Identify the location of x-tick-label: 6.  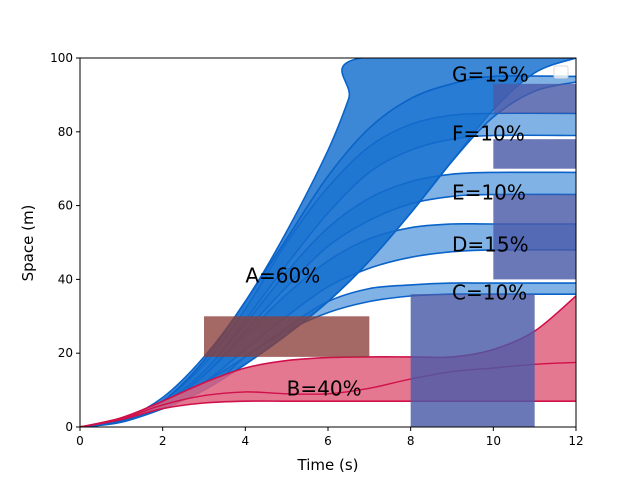
(328, 441).